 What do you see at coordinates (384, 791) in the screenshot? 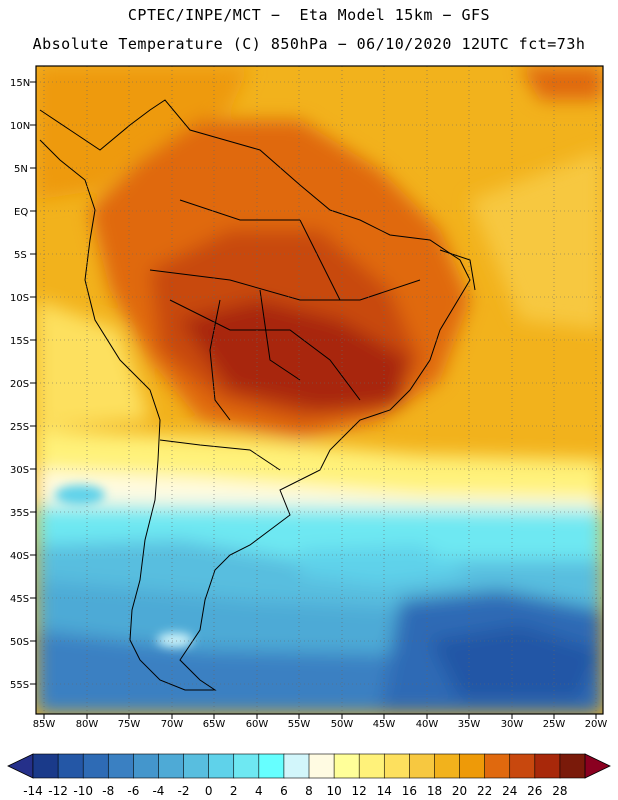
I see `colorbar-label: 14` at bounding box center [384, 791].